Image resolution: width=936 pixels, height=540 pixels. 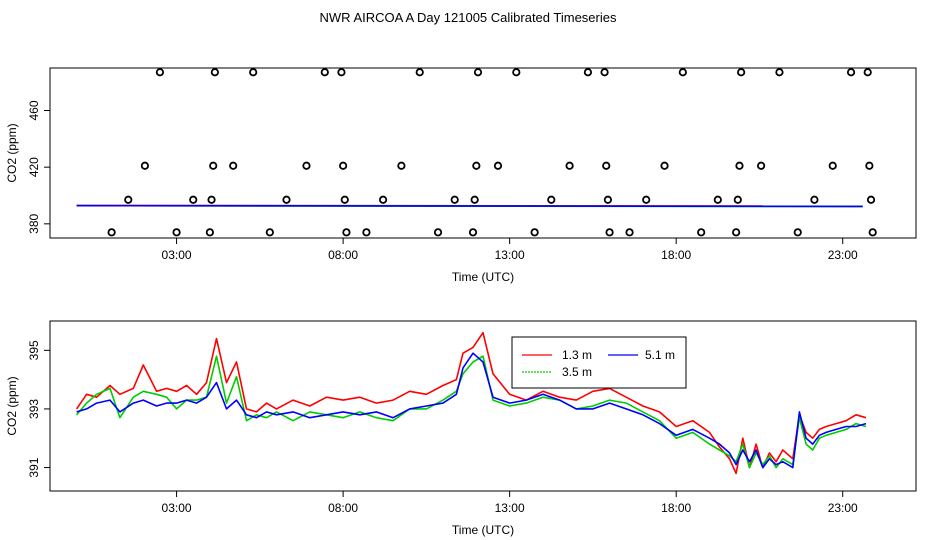 I want to click on bottom-x-tick-label: 18:00, so click(x=676, y=508).